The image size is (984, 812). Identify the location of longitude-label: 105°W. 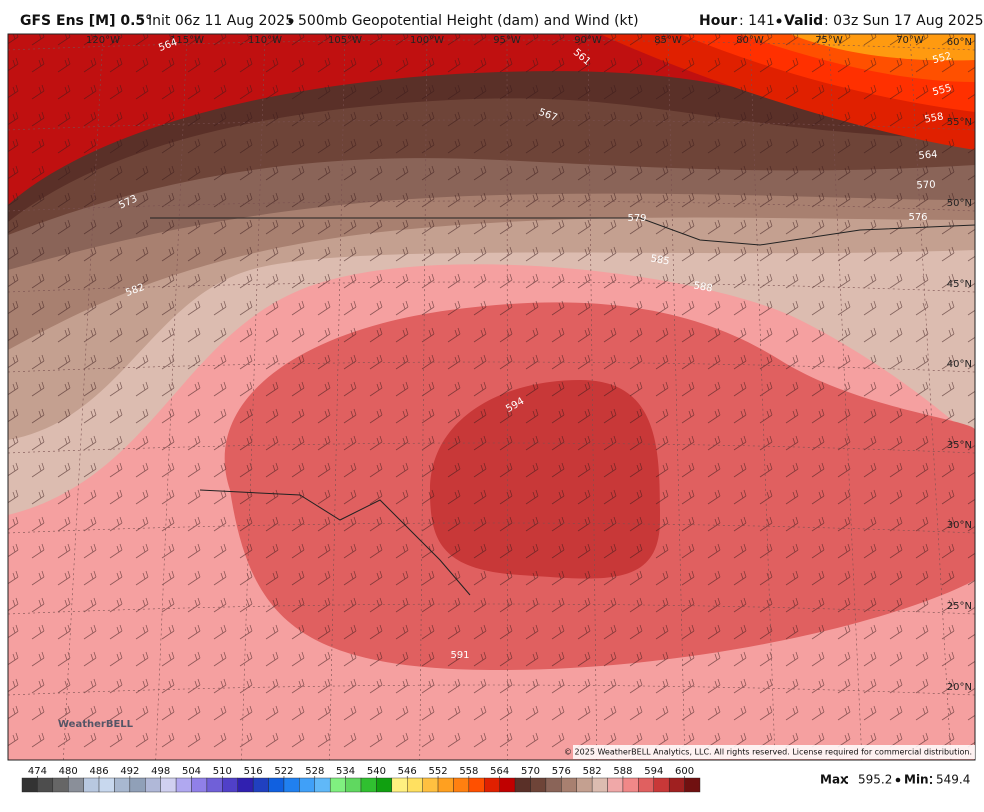
(345, 40).